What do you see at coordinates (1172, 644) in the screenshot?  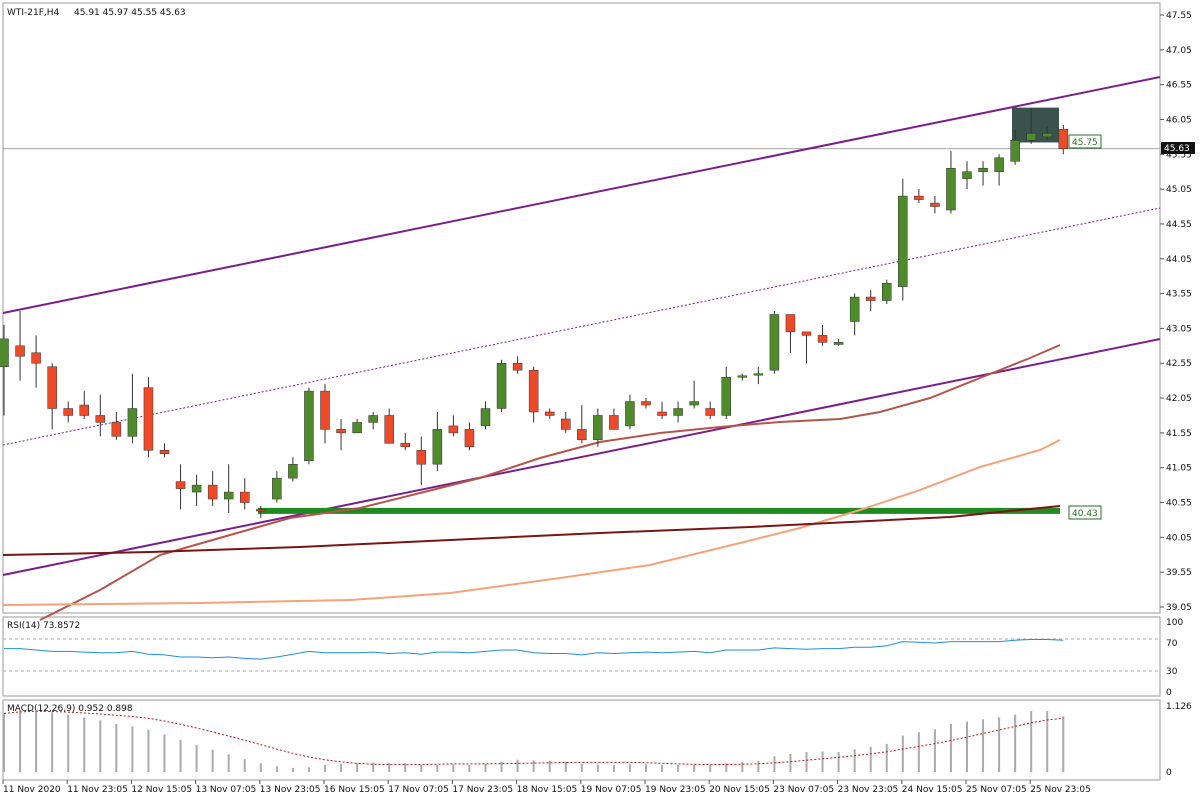 I see `rsi-tick-label: 70` at bounding box center [1172, 644].